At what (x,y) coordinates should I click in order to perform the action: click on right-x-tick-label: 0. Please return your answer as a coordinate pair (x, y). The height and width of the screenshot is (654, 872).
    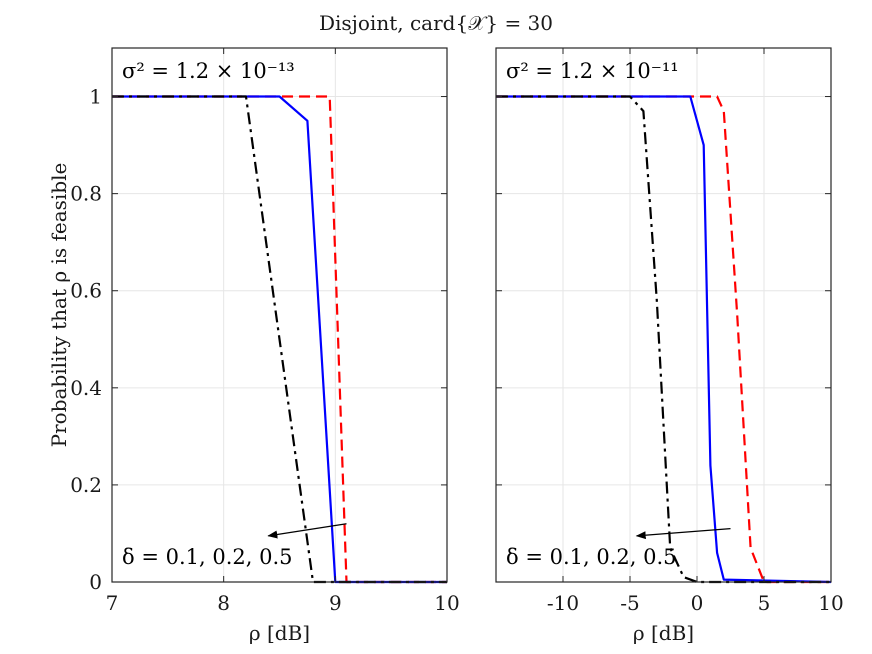
    Looking at the image, I should click on (697, 603).